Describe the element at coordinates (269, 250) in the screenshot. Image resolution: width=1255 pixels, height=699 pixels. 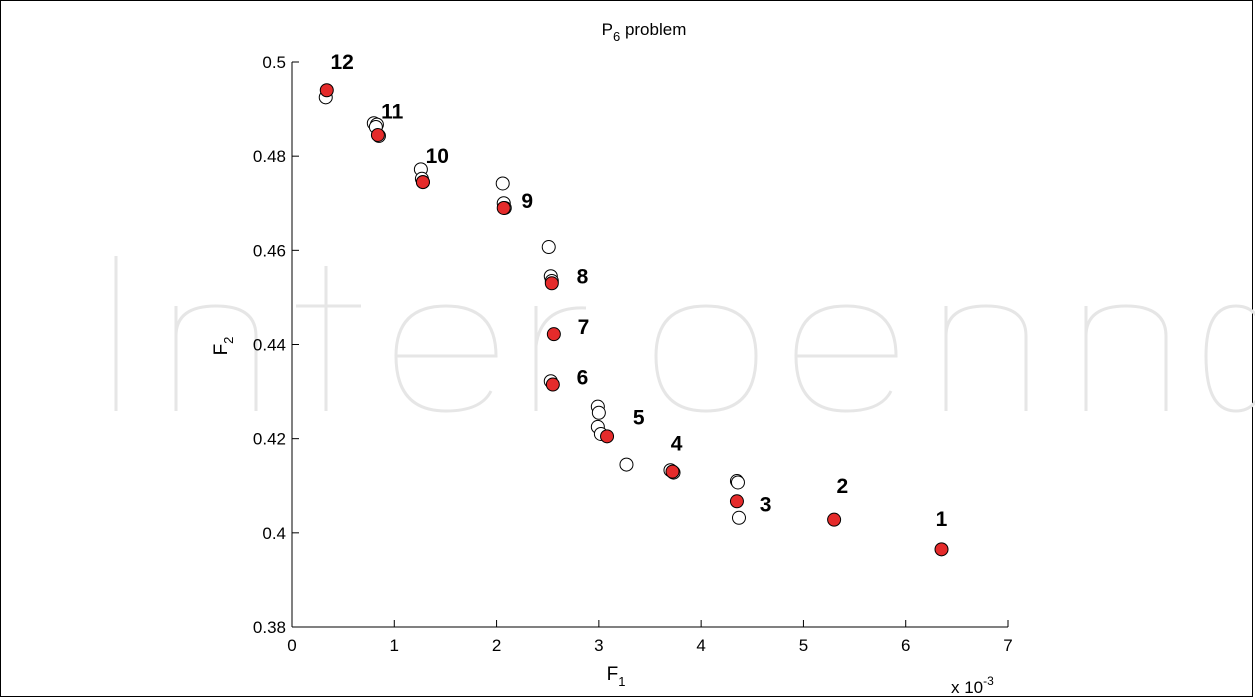
I see `y-tick-label: 0.46` at that location.